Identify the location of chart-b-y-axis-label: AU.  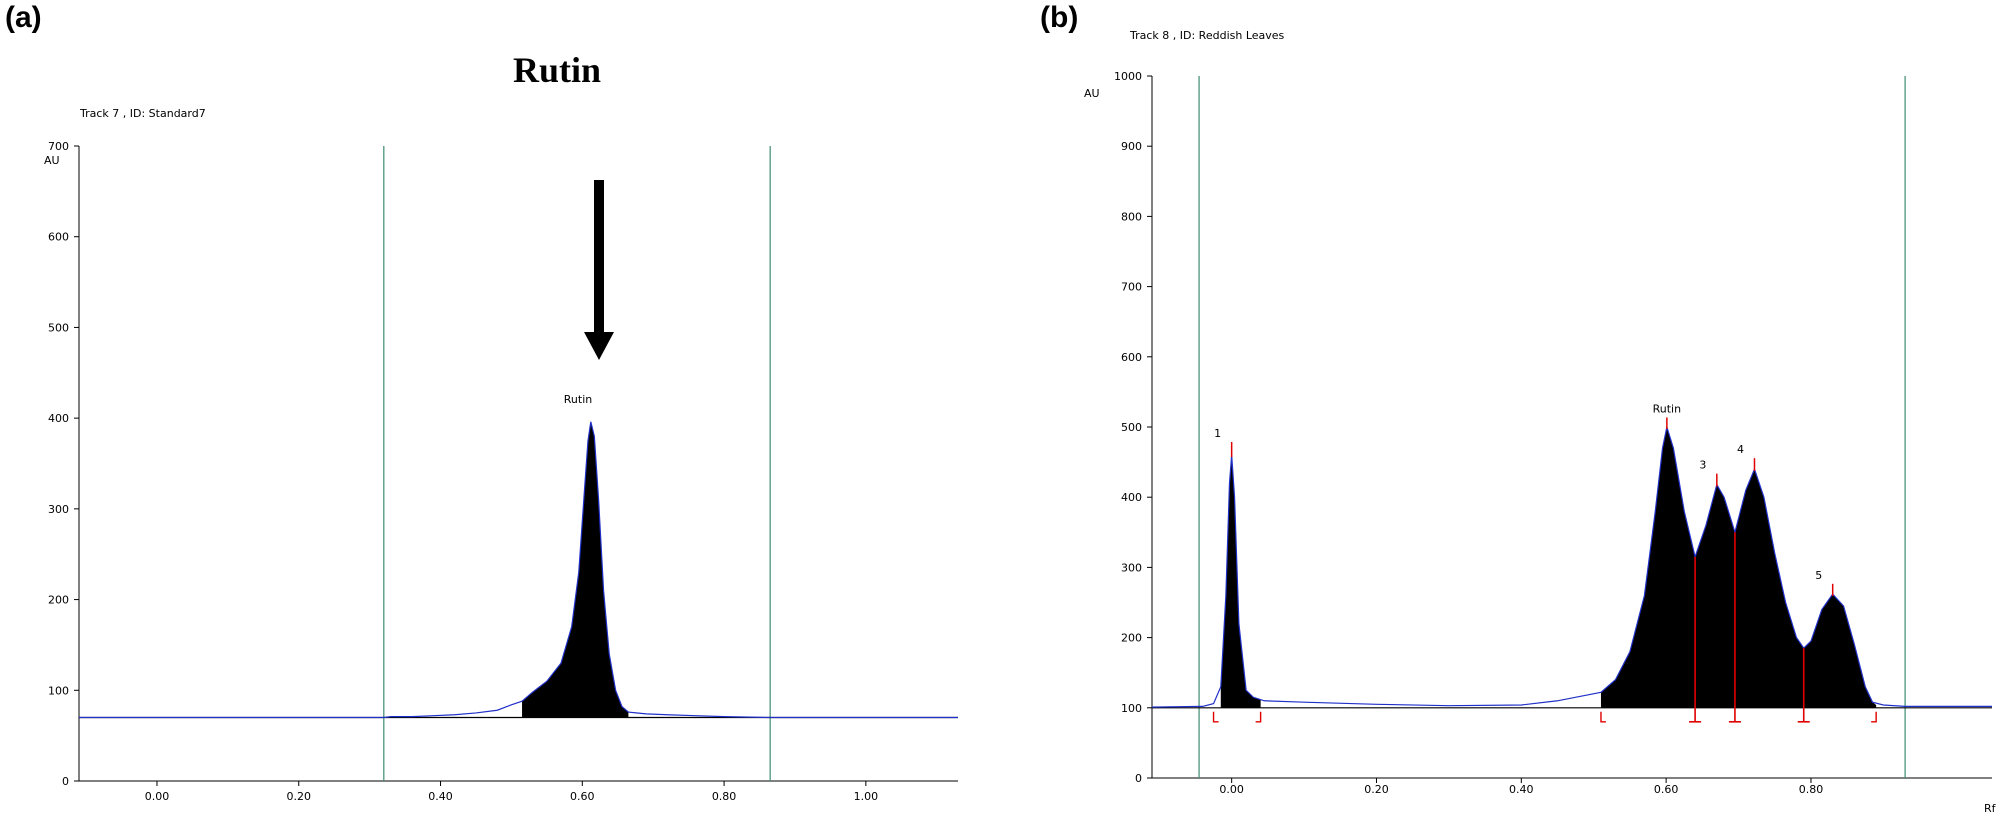
(1092, 93).